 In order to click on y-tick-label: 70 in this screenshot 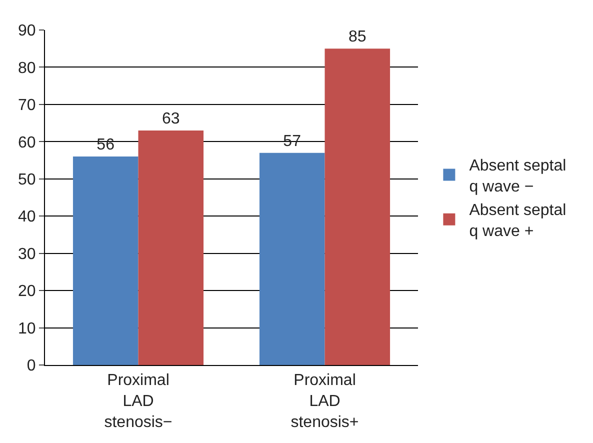, I will do `click(27, 105)`.